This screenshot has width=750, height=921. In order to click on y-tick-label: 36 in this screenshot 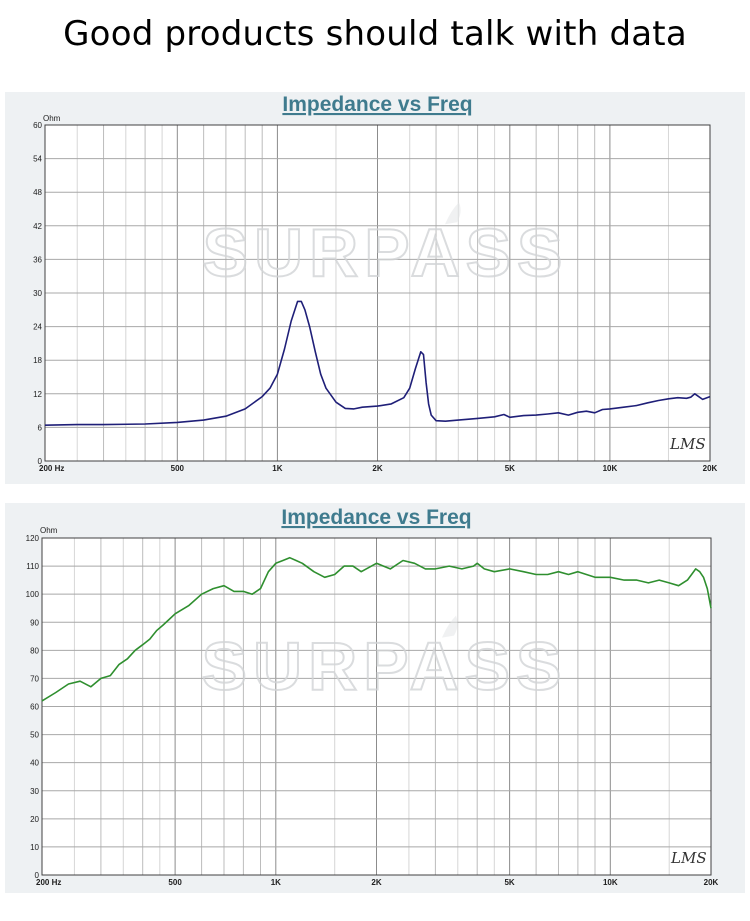, I will do `click(37, 259)`.